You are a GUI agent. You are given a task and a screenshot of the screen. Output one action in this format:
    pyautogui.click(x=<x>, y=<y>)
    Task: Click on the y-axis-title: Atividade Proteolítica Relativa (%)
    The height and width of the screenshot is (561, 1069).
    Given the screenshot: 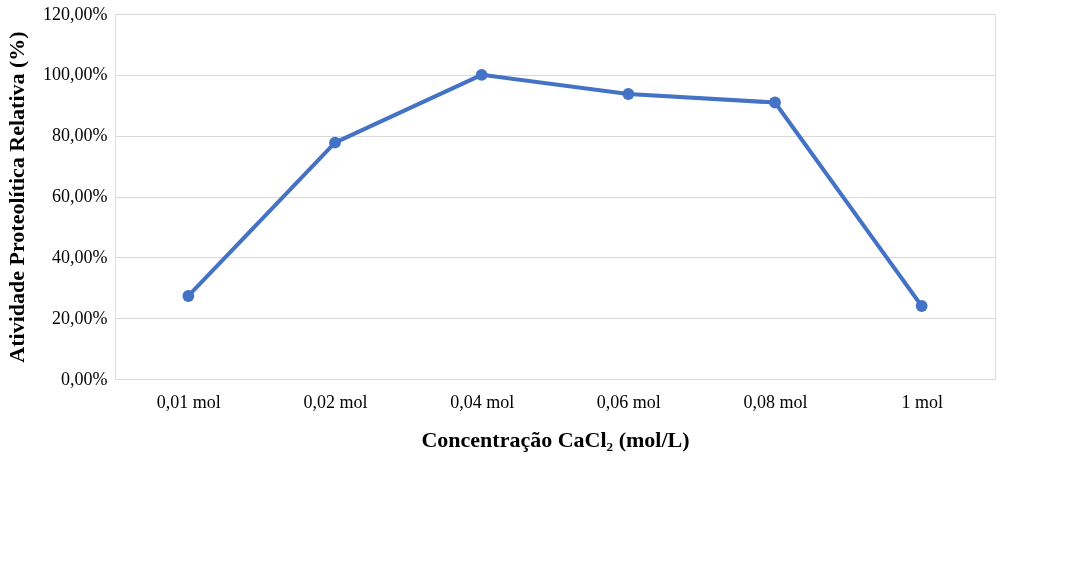 What is the action you would take?
    pyautogui.click(x=17, y=197)
    